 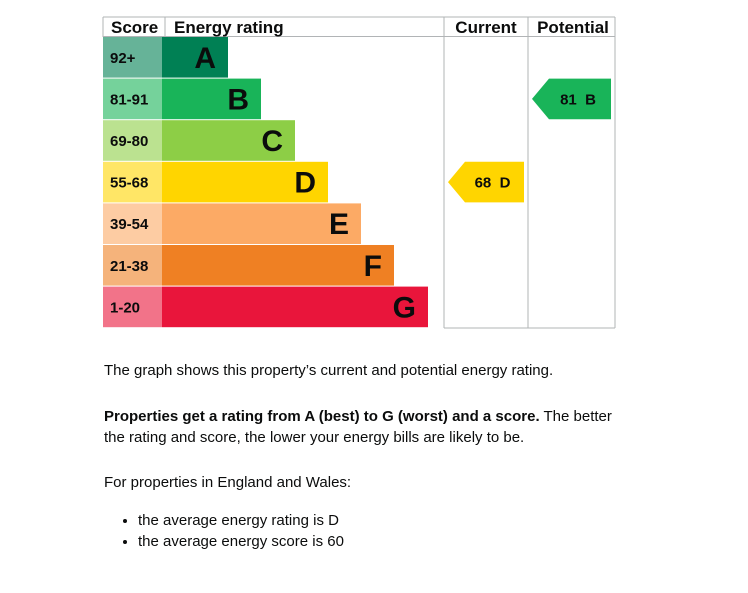 I want to click on score-cell-e, so click(x=132, y=223).